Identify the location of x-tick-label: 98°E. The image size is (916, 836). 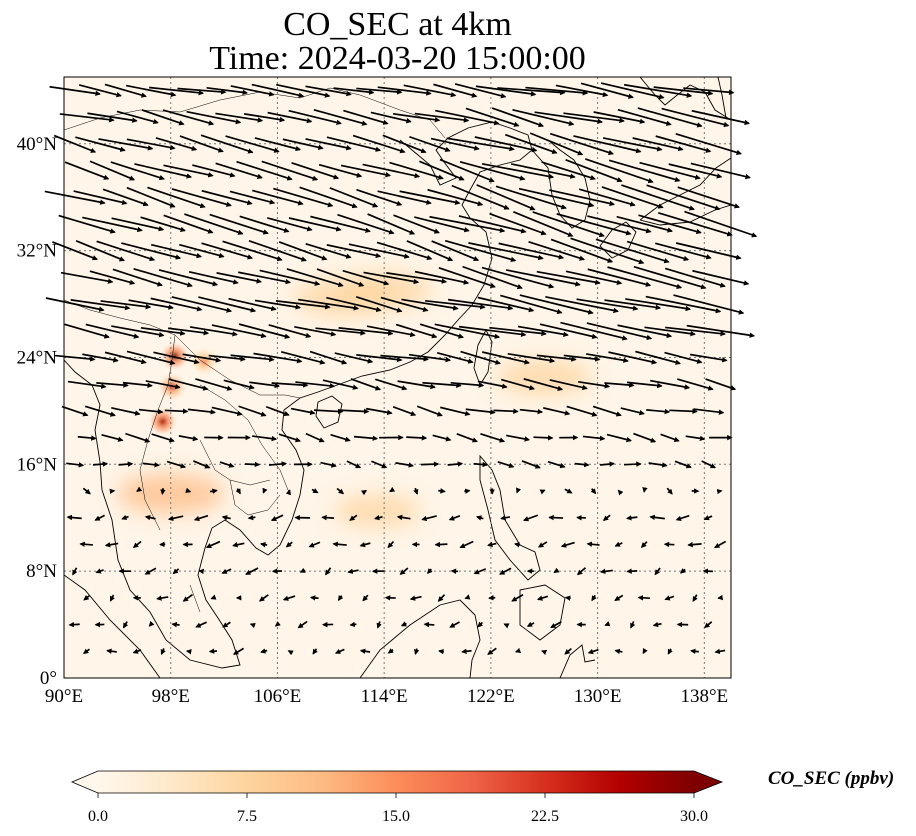
(171, 696).